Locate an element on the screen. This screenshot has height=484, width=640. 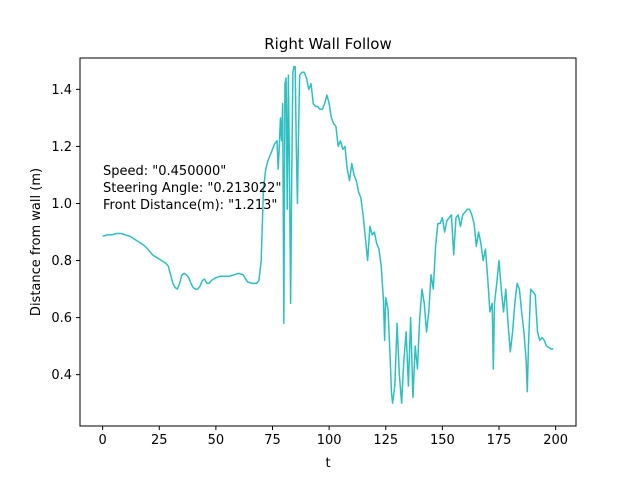
y-axis-label: Distance from wall (m) is located at coordinates (36, 242).